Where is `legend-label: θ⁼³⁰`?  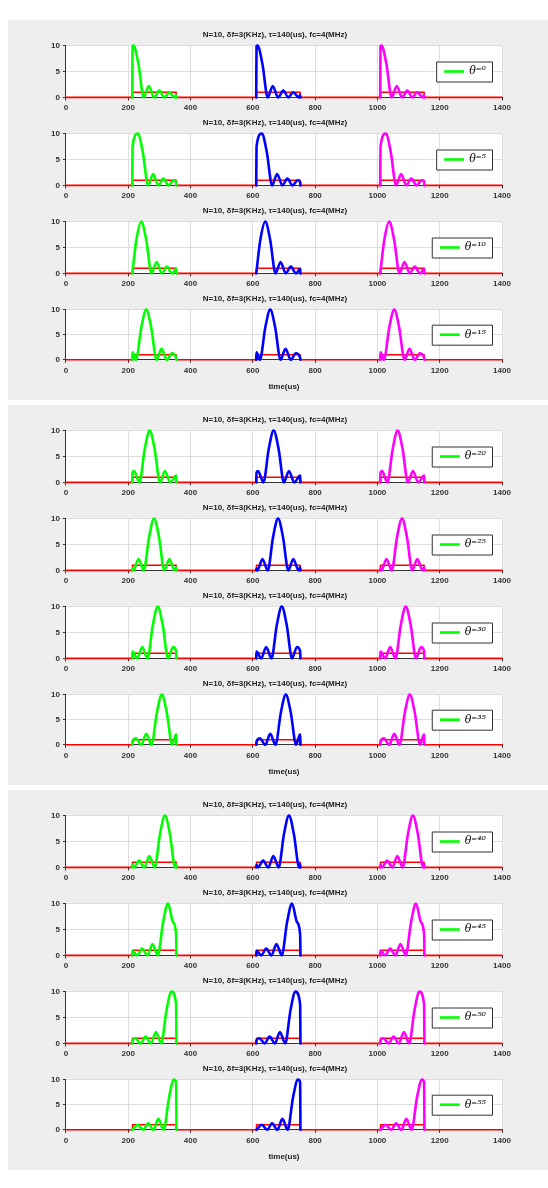 legend-label: θ⁼³⁰ is located at coordinates (475, 632).